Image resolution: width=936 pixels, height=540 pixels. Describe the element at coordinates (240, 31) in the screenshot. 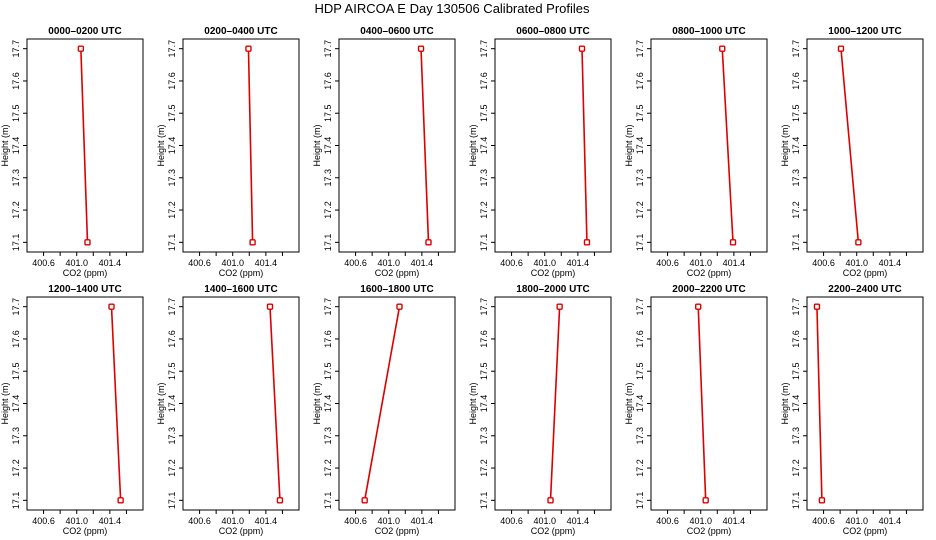

I see `panel-title: 0200–0400 UTC` at that location.